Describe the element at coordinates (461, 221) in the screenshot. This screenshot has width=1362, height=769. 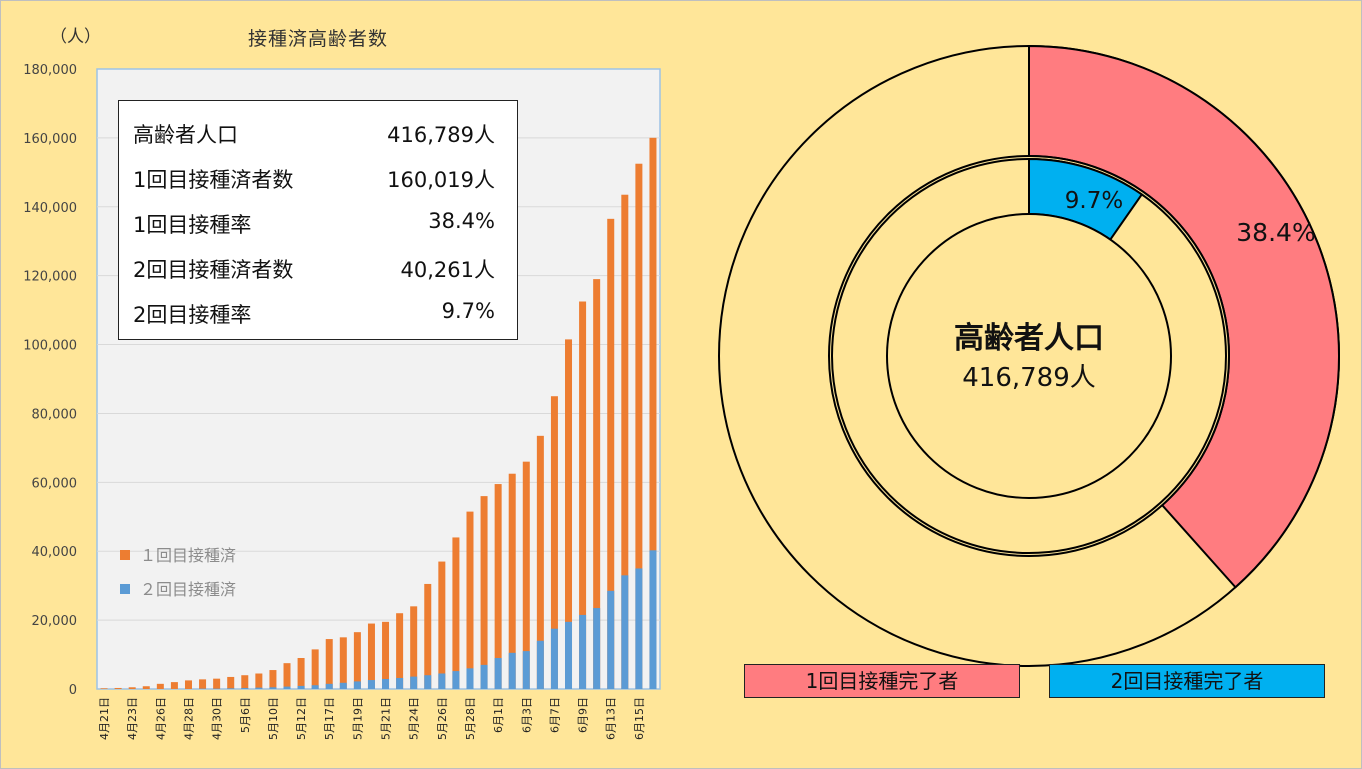
I see `info-value: 38.4%` at that location.